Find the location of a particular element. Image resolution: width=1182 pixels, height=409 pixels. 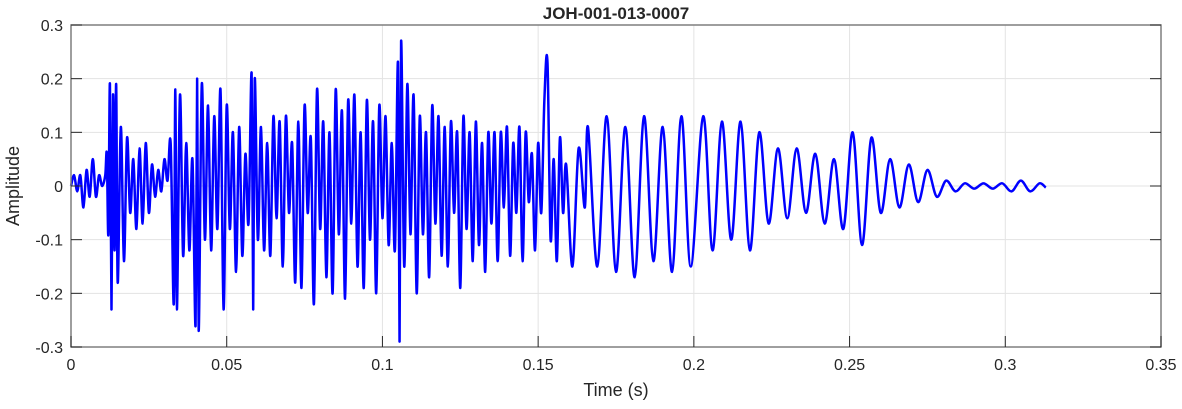

y-tick-label: 0 is located at coordinates (58, 187).